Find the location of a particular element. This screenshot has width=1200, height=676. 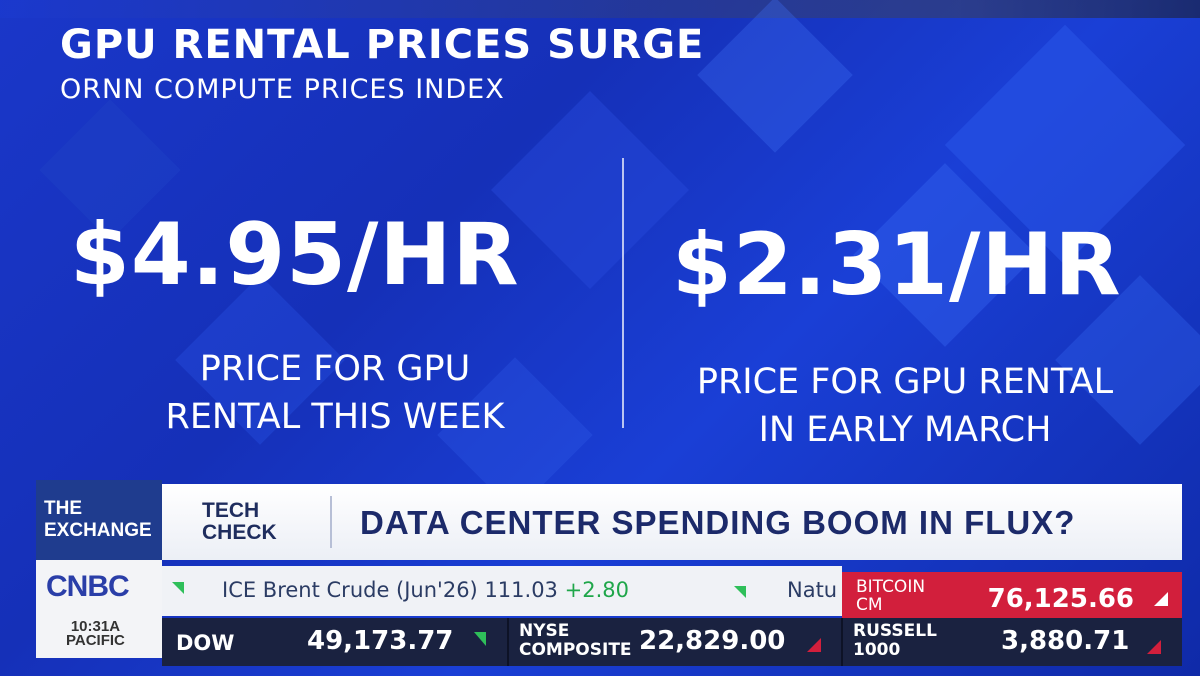

graphic-title: GPU RENTAL PRICES SURGE is located at coordinates (382, 45).